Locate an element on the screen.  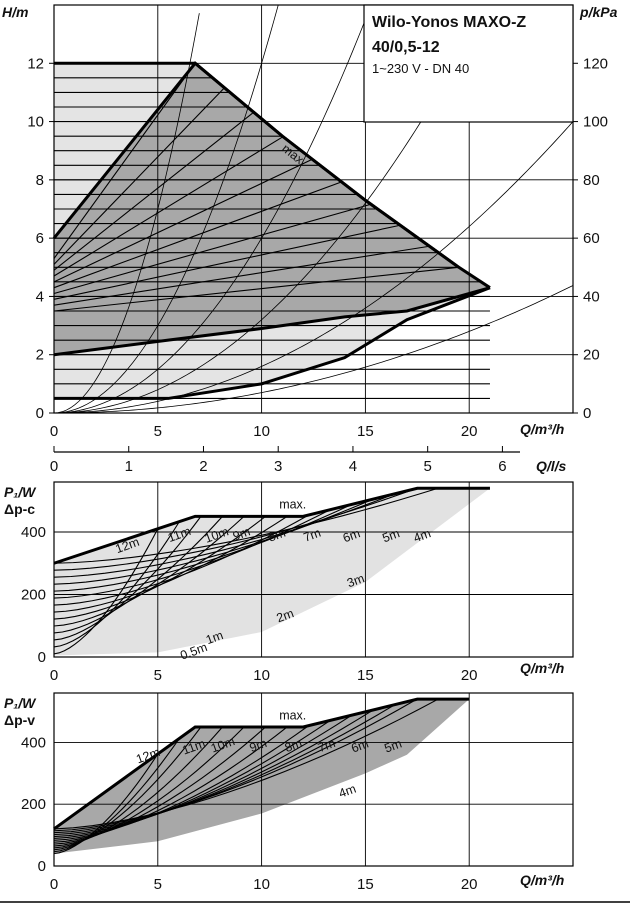
power-dp-v-ylabel-2: Δp-v is located at coordinates (19, 720).